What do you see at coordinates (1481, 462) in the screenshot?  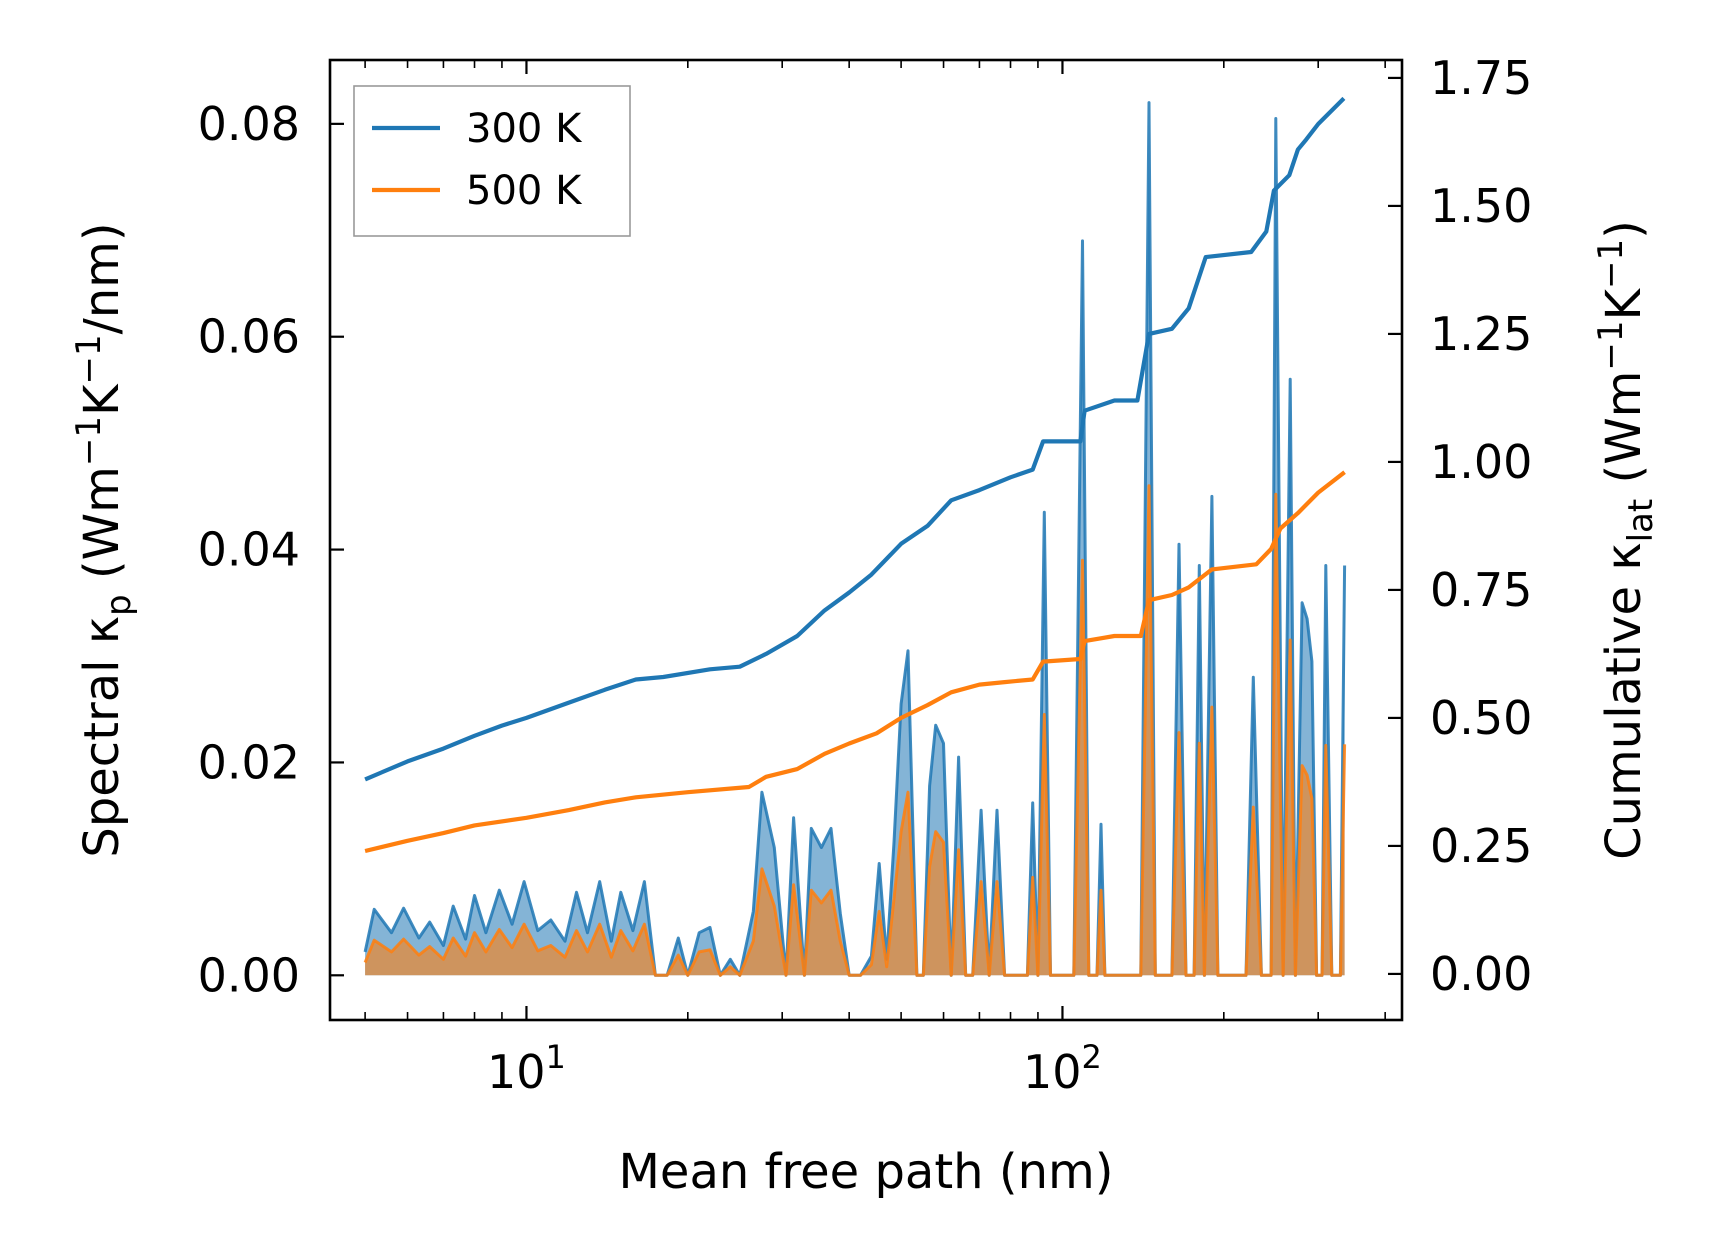 I see `right-y-tick-label: 1.00` at bounding box center [1481, 462].